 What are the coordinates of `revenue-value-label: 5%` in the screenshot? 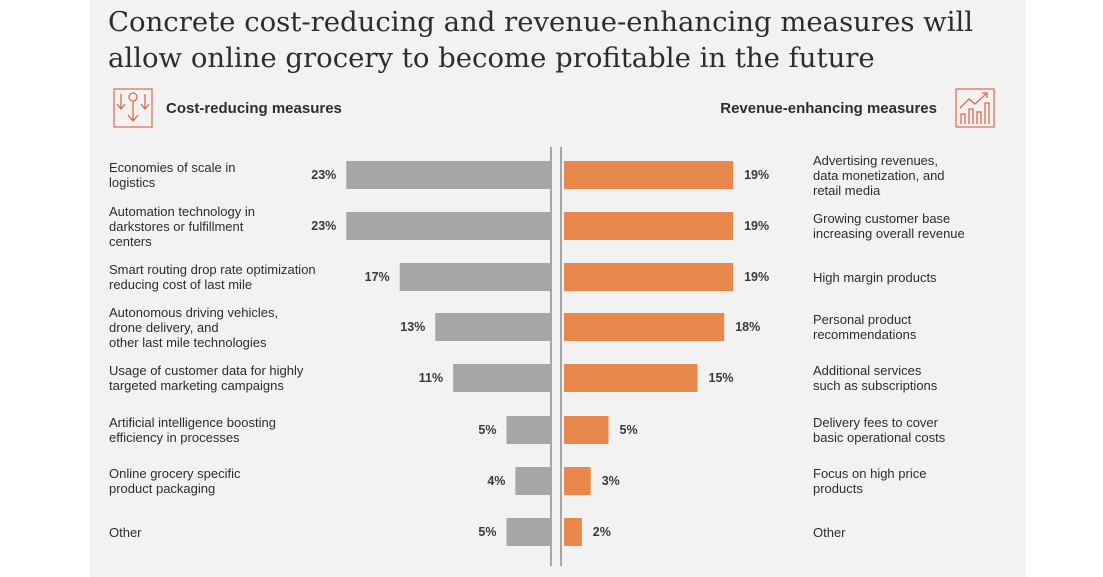 It's located at (629, 430).